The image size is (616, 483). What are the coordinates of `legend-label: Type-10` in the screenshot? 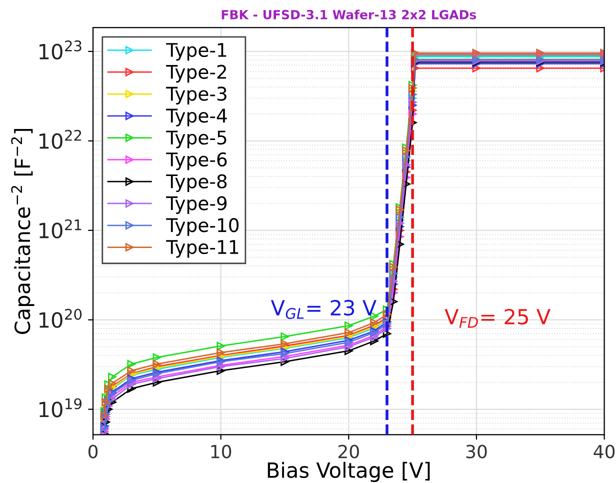 It's located at (202, 227).